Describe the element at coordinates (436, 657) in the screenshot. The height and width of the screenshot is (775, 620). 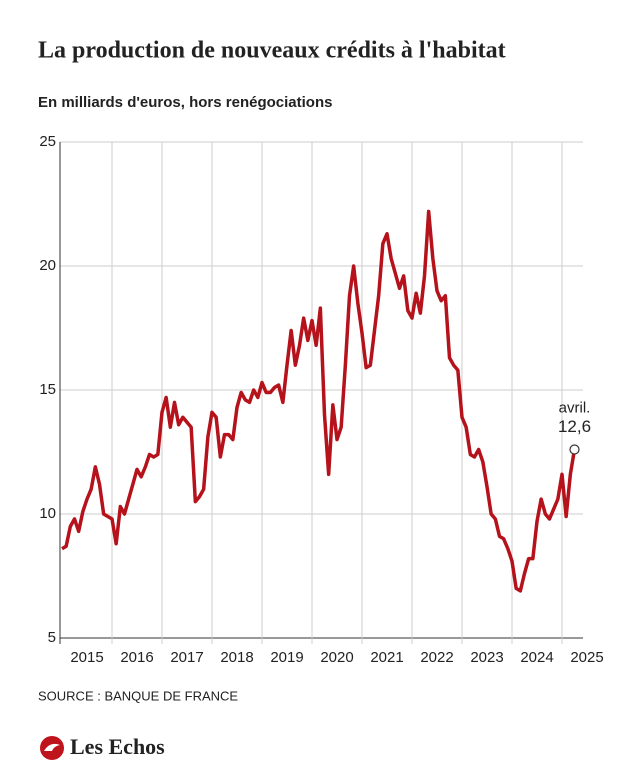
I see `x-tick-label: 2022` at that location.